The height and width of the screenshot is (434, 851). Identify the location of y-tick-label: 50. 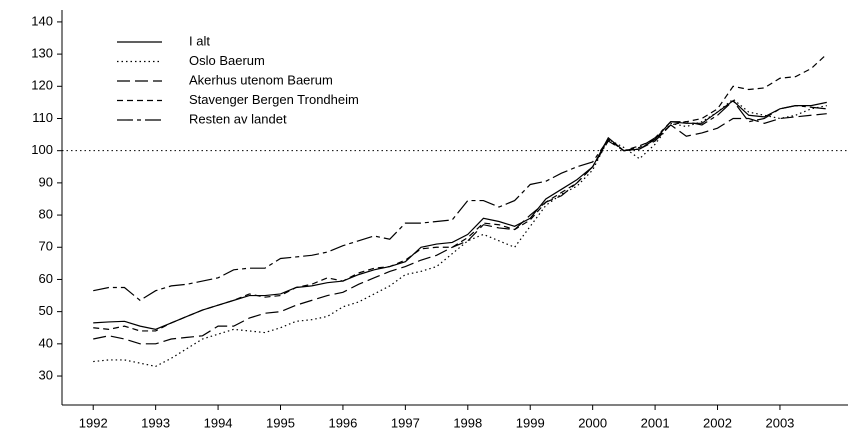
(46, 310).